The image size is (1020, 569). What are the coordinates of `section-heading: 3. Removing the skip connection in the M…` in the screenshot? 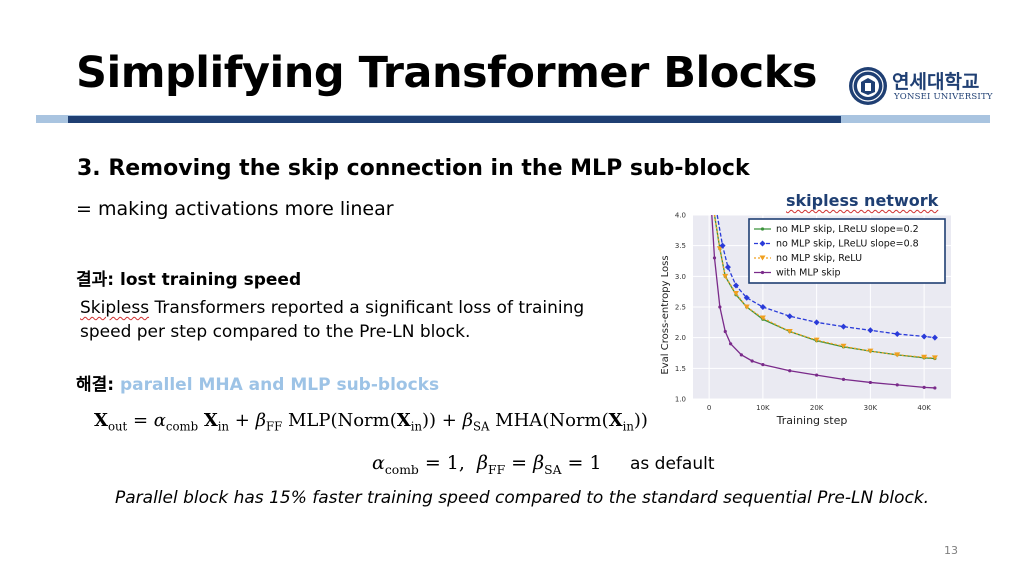 It's located at (413, 168).